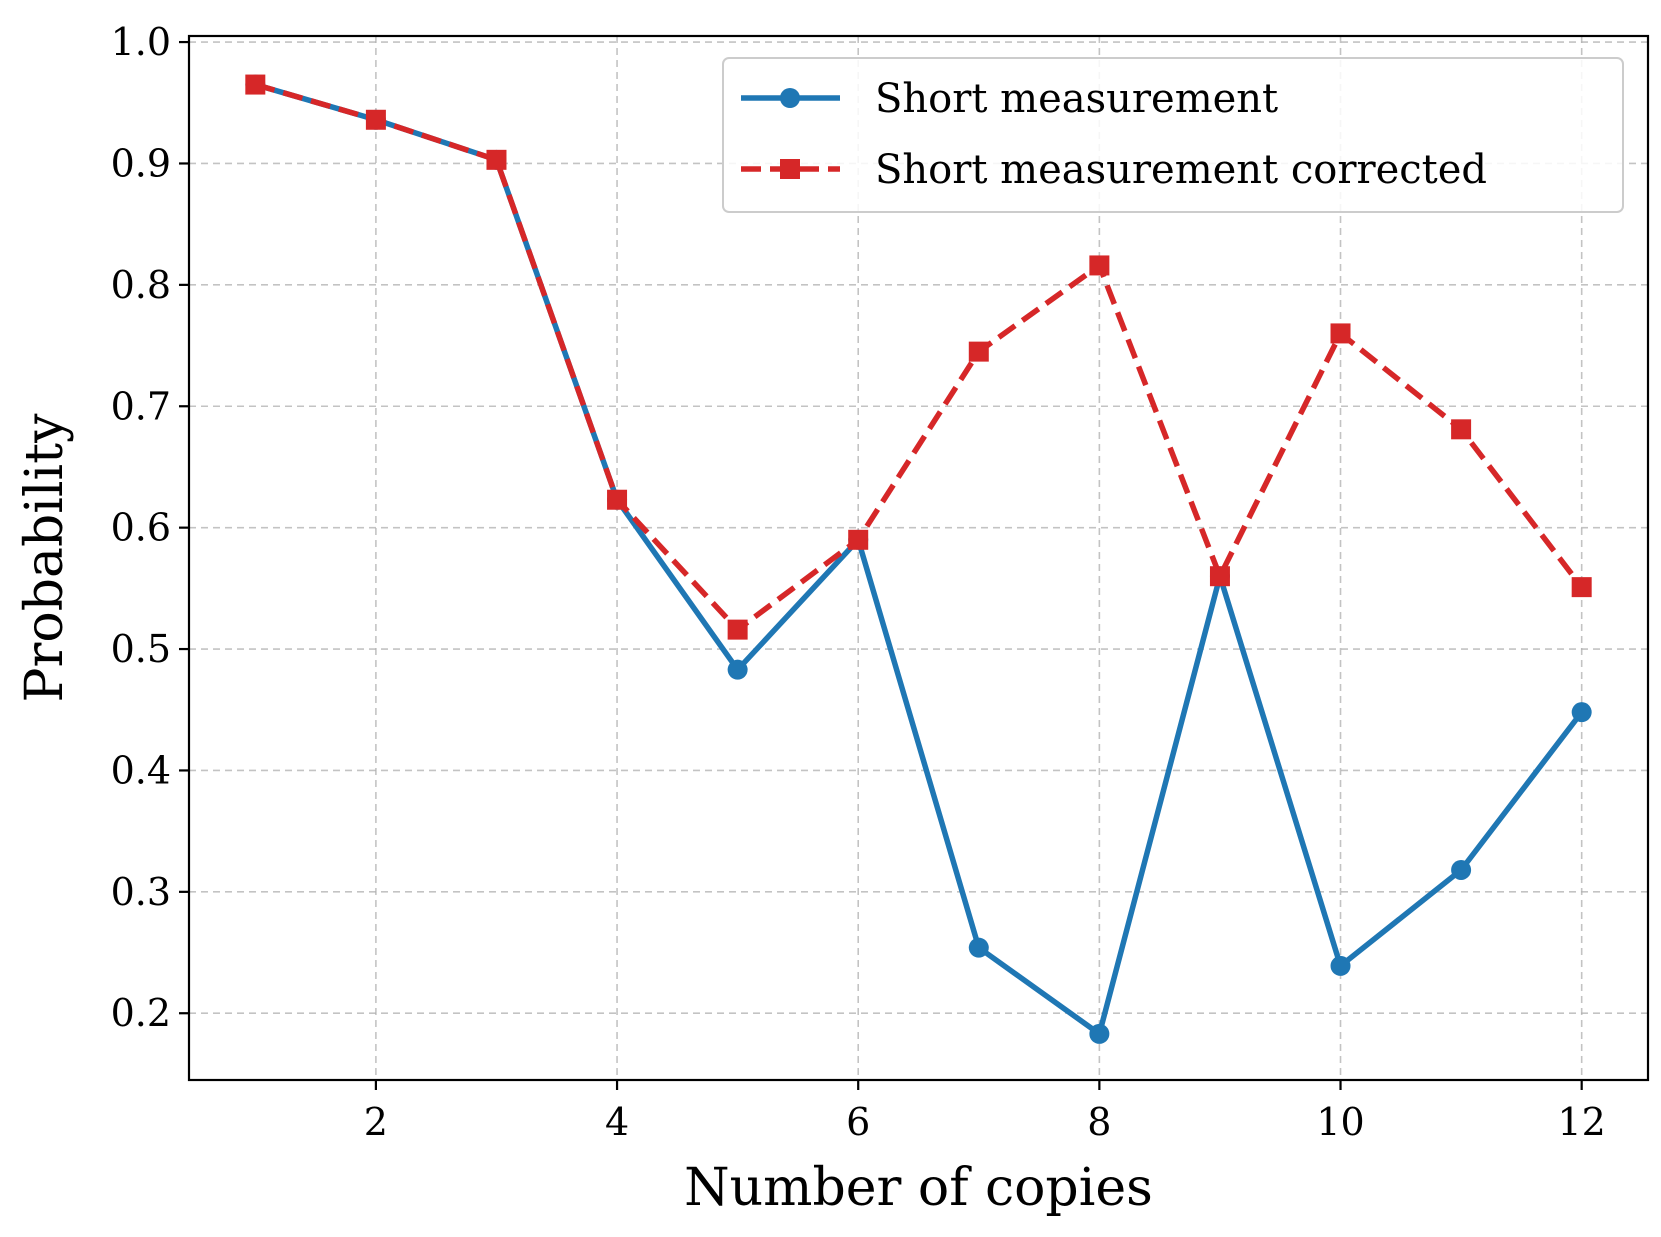  Describe the element at coordinates (141, 649) in the screenshot. I see `y-tick-label: 0.5` at that location.